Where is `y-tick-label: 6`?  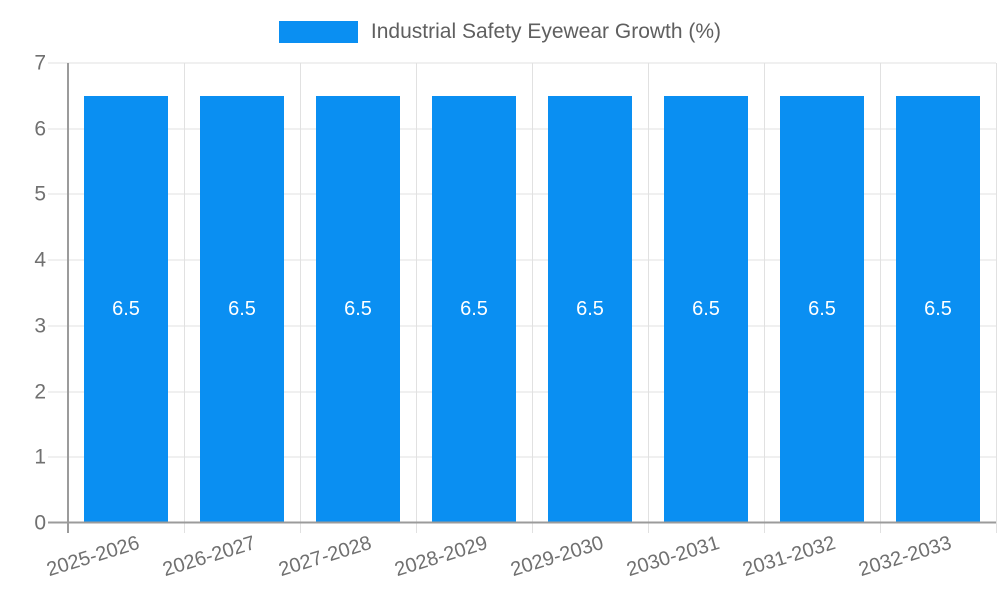
y-tick-label: 6 is located at coordinates (40, 129).